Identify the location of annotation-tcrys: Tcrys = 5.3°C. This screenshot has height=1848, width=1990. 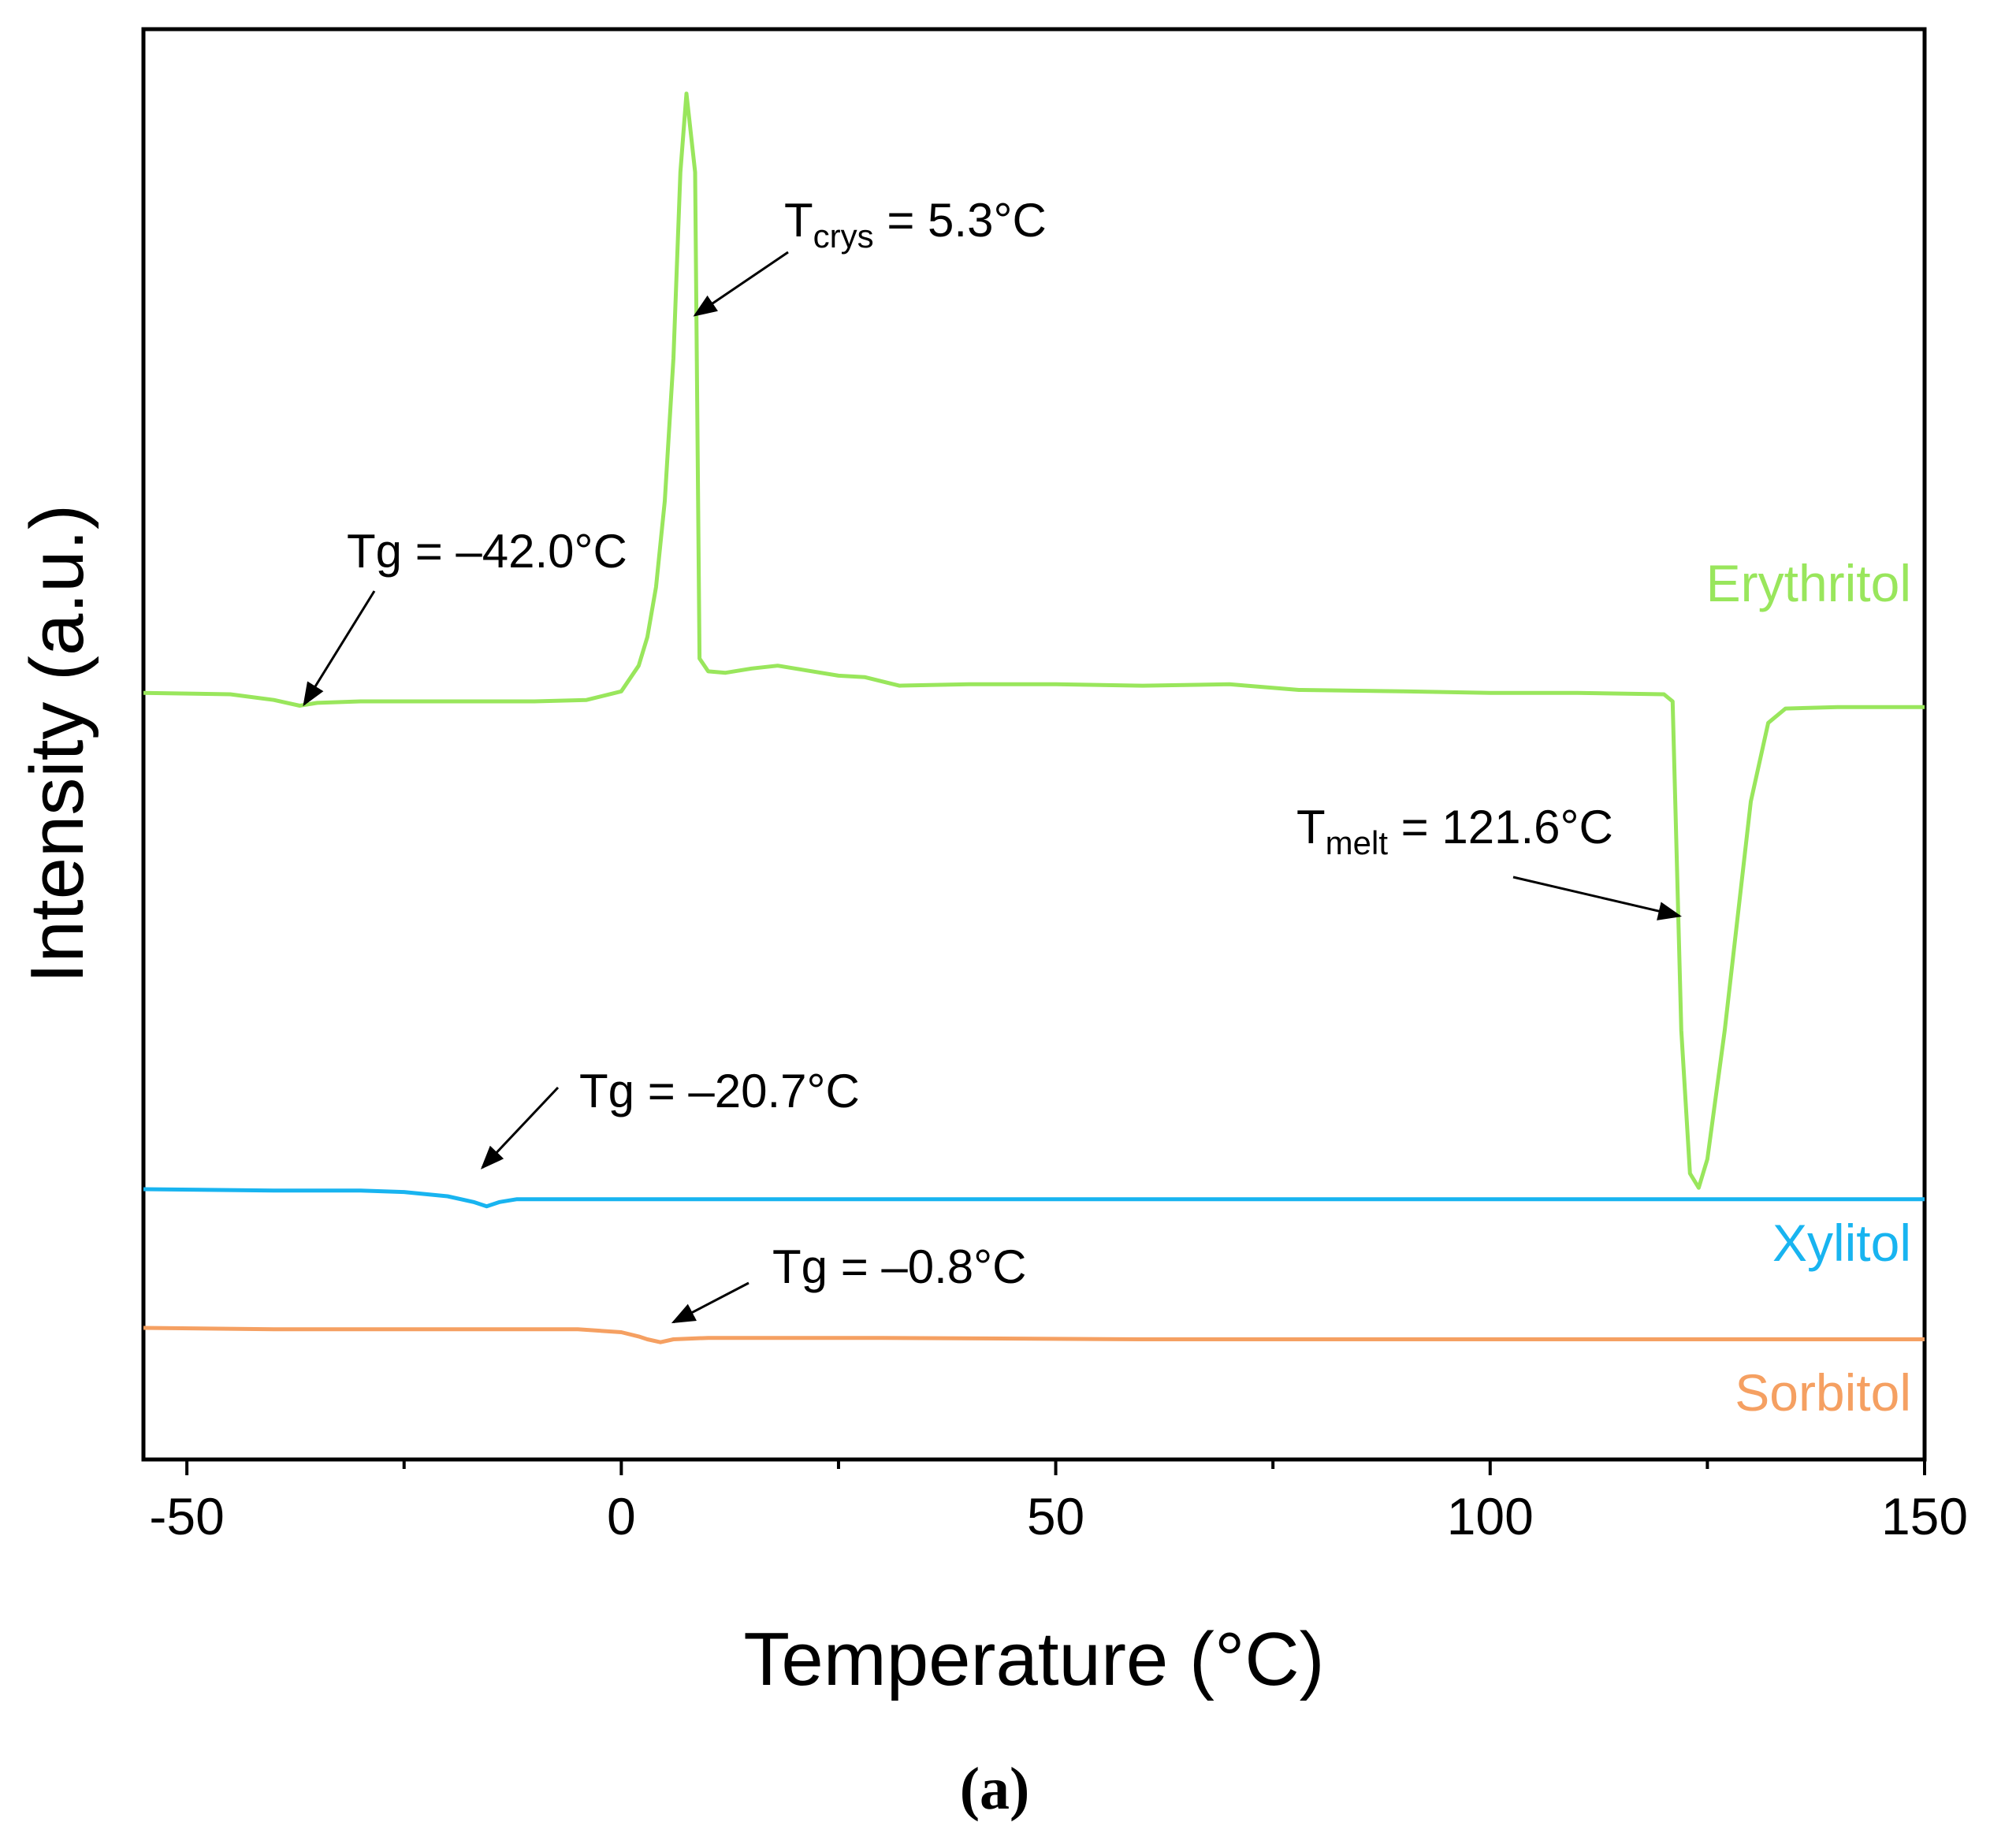
(916, 224).